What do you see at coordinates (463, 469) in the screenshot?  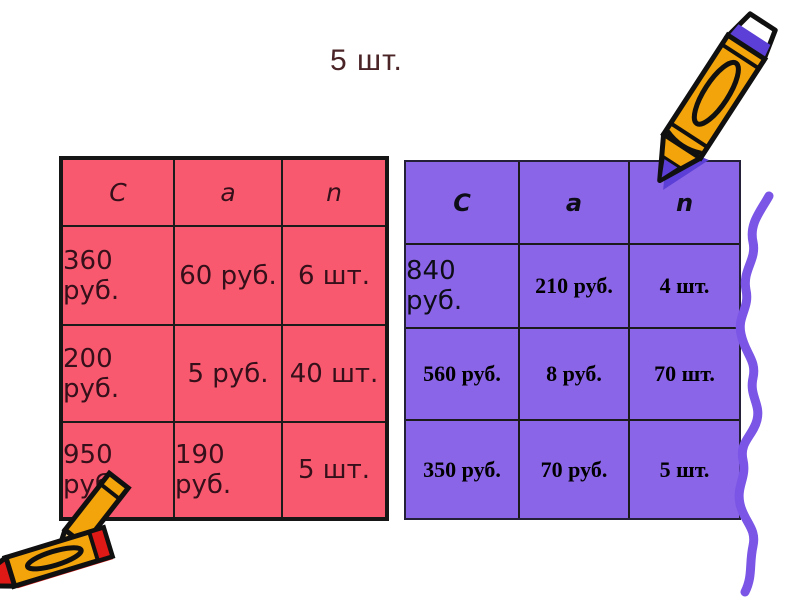 I see `purple-cell-r3c1: 350 руб.` at bounding box center [463, 469].